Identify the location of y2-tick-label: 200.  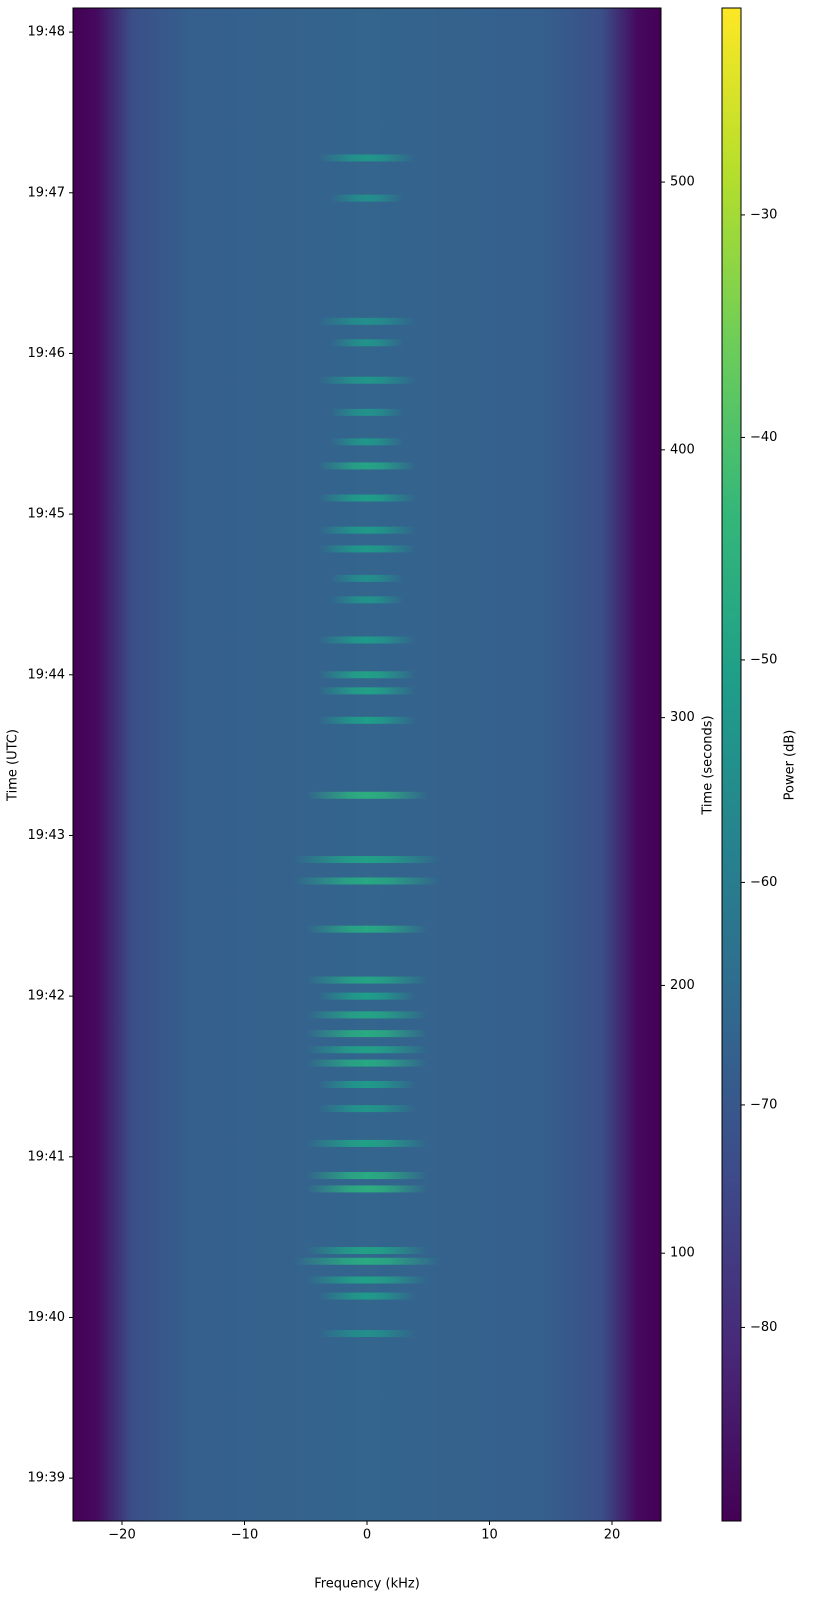
(682, 985).